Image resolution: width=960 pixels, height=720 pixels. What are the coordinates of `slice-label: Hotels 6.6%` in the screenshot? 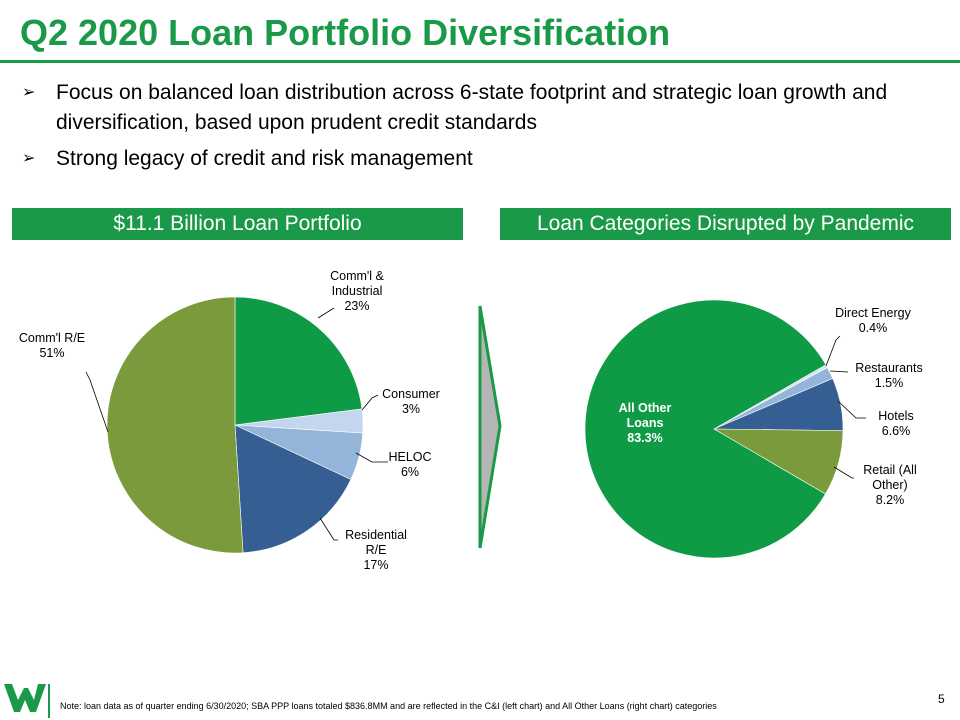 It's located at (895, 423).